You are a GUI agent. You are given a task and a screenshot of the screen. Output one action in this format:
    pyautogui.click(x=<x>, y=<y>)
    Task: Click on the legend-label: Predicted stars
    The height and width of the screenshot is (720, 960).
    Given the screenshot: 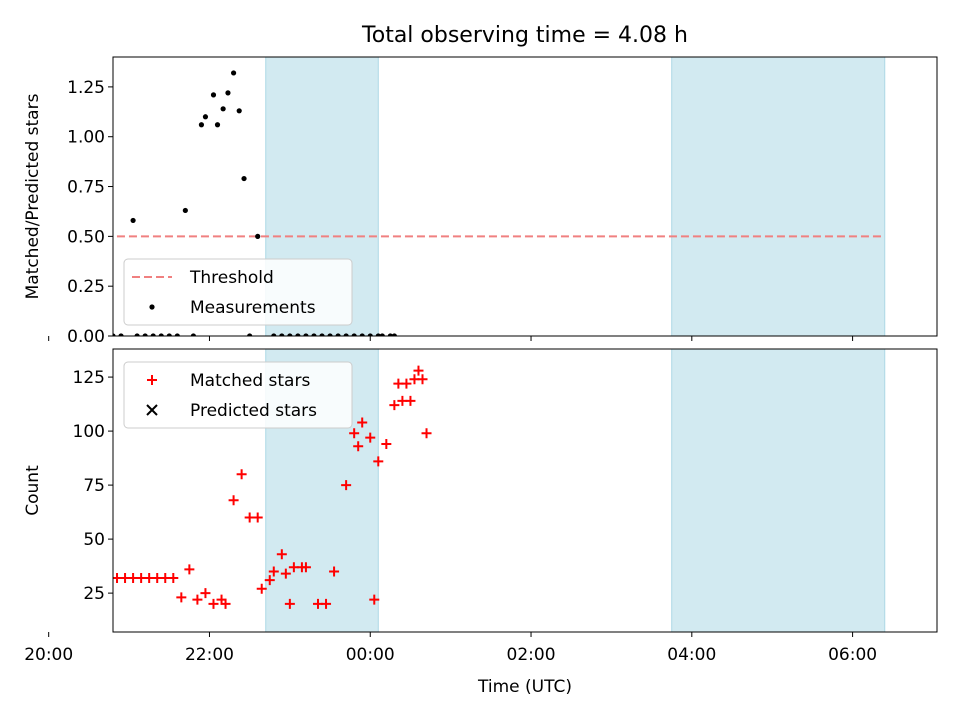 What is the action you would take?
    pyautogui.click(x=253, y=411)
    